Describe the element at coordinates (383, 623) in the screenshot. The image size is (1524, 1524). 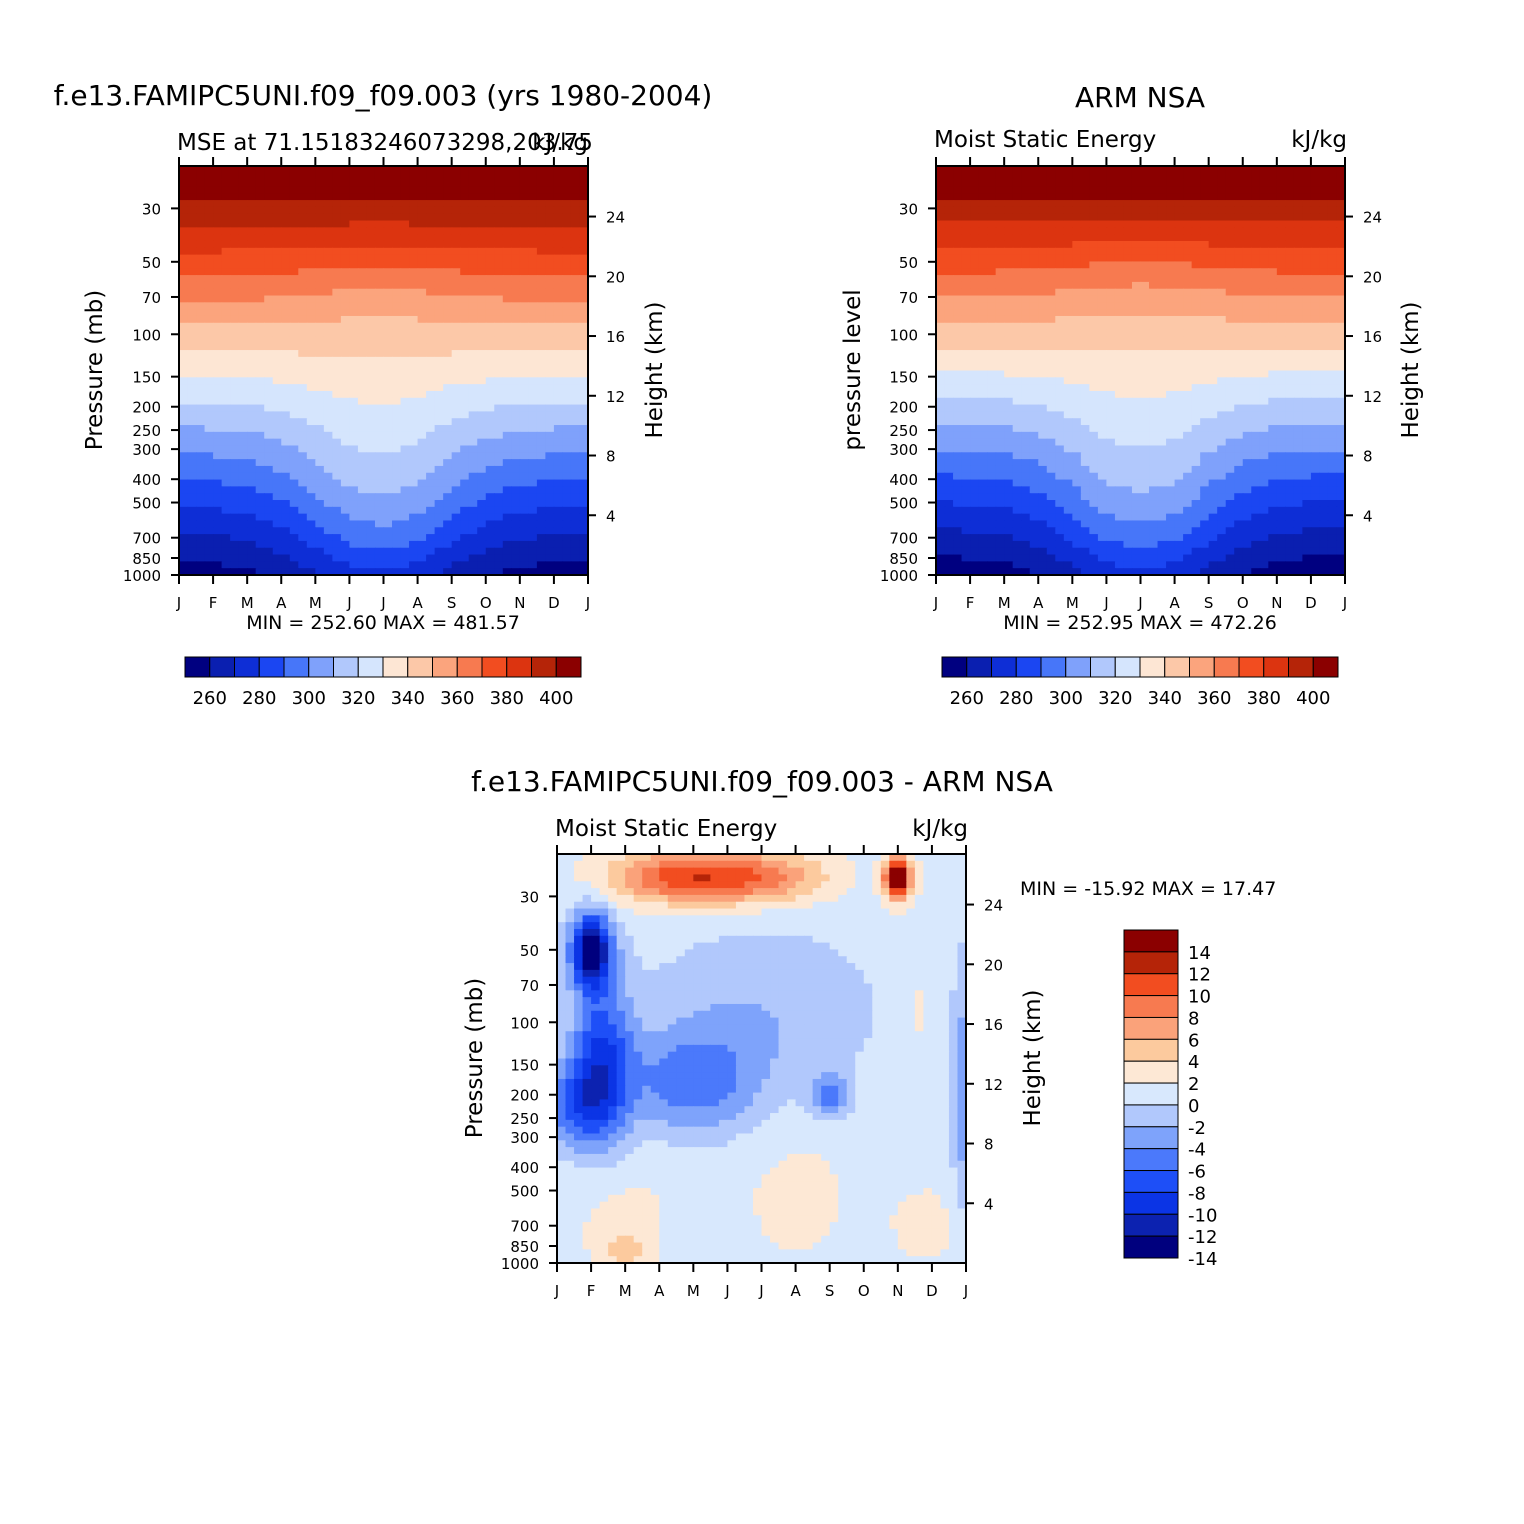
I see `panel-model-stats: MIN = 252.60 MAX = 481.57` at that location.